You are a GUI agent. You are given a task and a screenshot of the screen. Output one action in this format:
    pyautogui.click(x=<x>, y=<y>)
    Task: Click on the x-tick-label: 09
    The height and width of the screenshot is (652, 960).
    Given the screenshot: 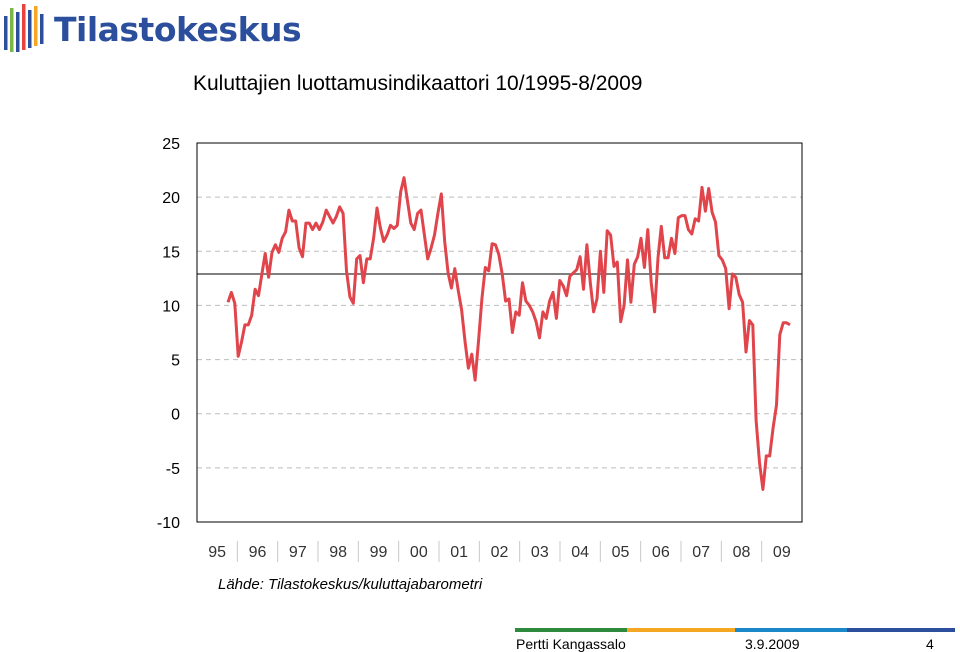 What is the action you would take?
    pyautogui.click(x=782, y=552)
    